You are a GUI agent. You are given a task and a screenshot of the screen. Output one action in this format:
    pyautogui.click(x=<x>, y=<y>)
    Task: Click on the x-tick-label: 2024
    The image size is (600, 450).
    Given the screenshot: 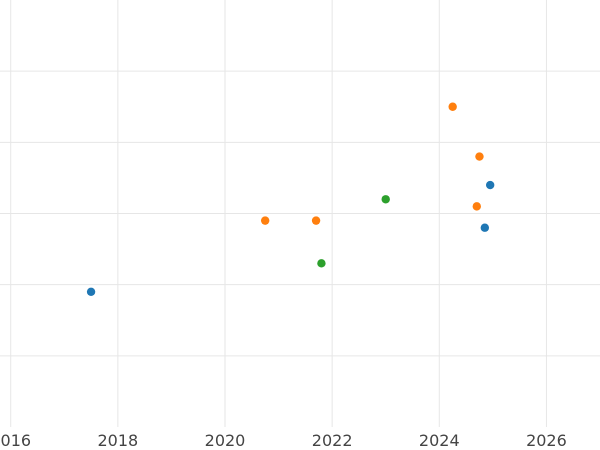 What is the action you would take?
    pyautogui.click(x=439, y=440)
    